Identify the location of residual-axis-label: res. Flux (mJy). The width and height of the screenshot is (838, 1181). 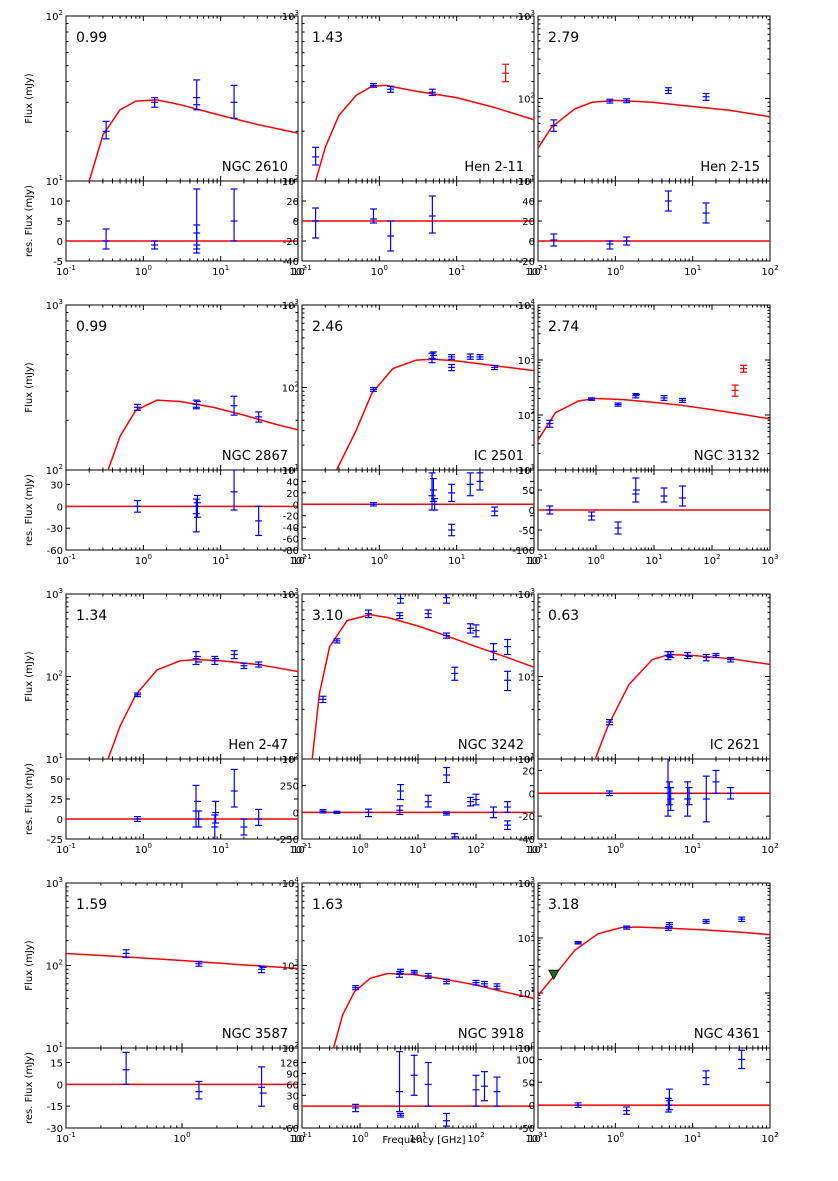
(29, 799).